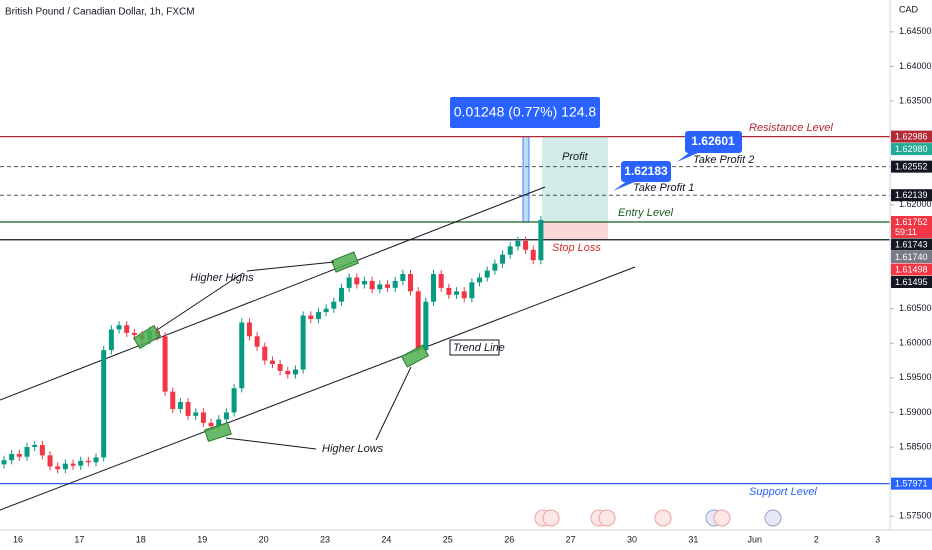 This screenshot has height=550, width=932. I want to click on price-tag-label: 1.62139, so click(911, 195).